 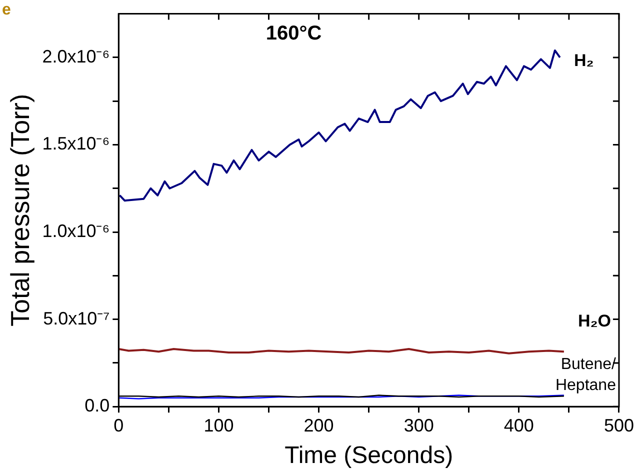 What do you see at coordinates (595, 320) in the screenshot?
I see `series-label: H₂O` at bounding box center [595, 320].